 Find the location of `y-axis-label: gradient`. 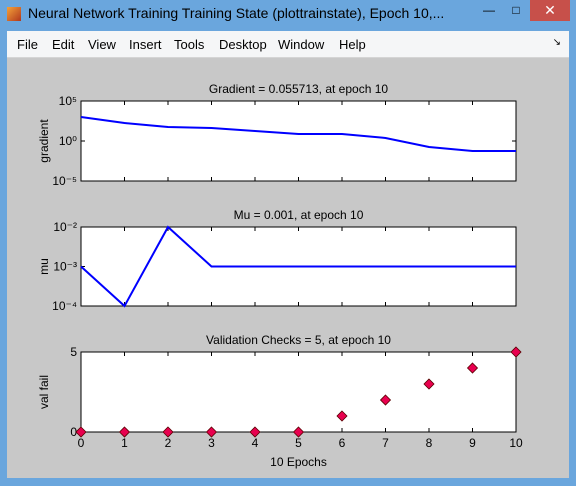

y-axis-label: gradient is located at coordinates (44, 141).